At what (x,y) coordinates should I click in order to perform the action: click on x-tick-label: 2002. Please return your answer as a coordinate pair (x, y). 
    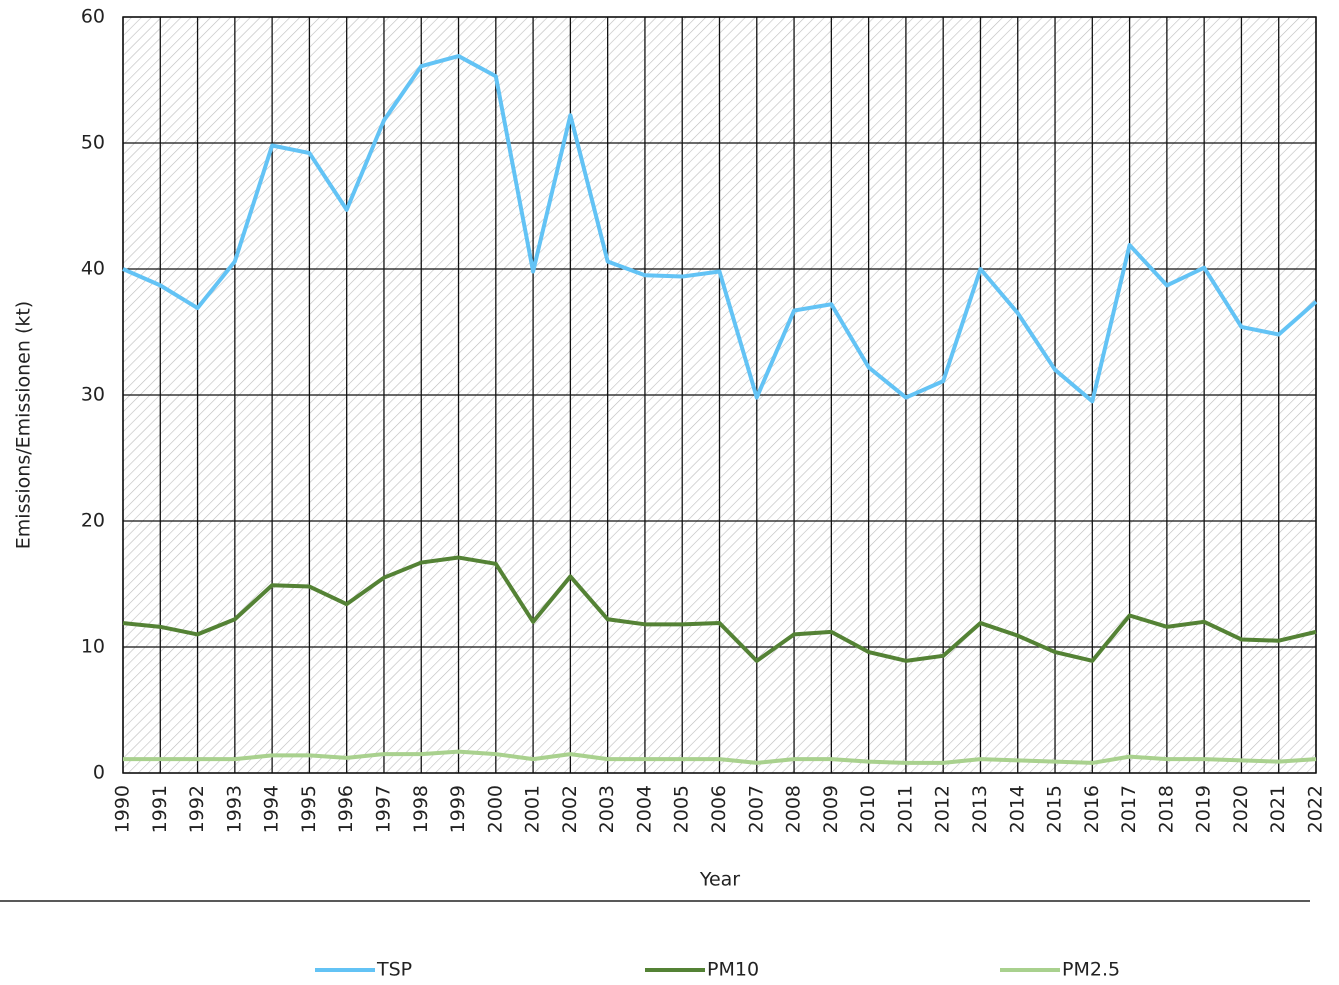
    Looking at the image, I should click on (570, 809).